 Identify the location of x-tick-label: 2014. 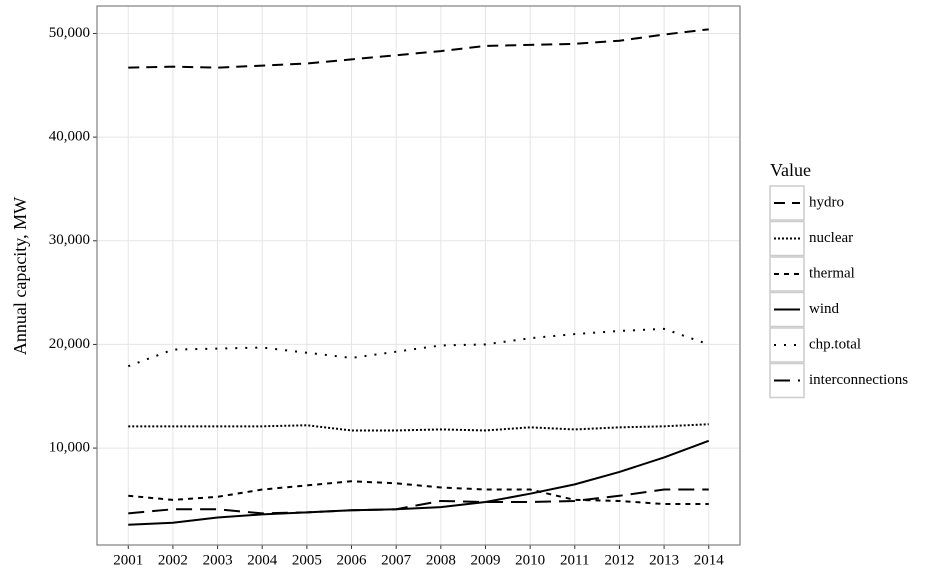
(709, 560).